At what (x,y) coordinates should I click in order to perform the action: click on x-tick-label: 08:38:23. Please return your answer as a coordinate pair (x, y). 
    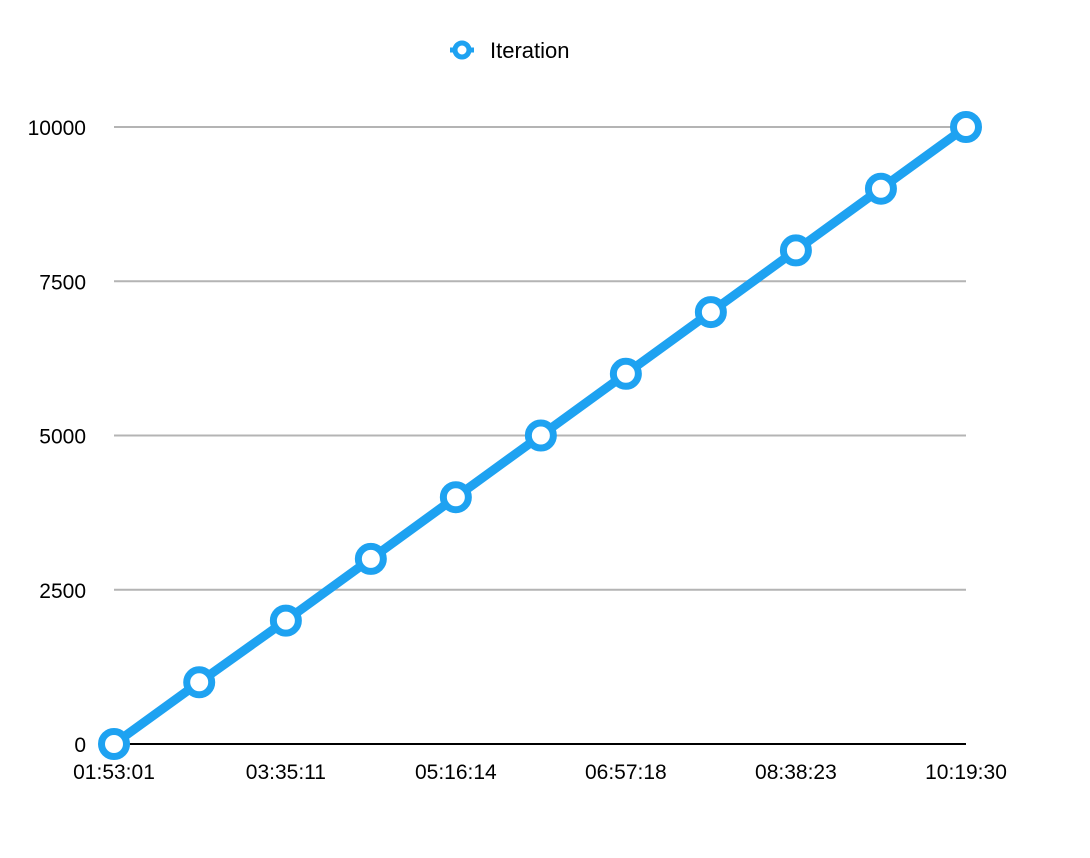
    Looking at the image, I should click on (796, 772).